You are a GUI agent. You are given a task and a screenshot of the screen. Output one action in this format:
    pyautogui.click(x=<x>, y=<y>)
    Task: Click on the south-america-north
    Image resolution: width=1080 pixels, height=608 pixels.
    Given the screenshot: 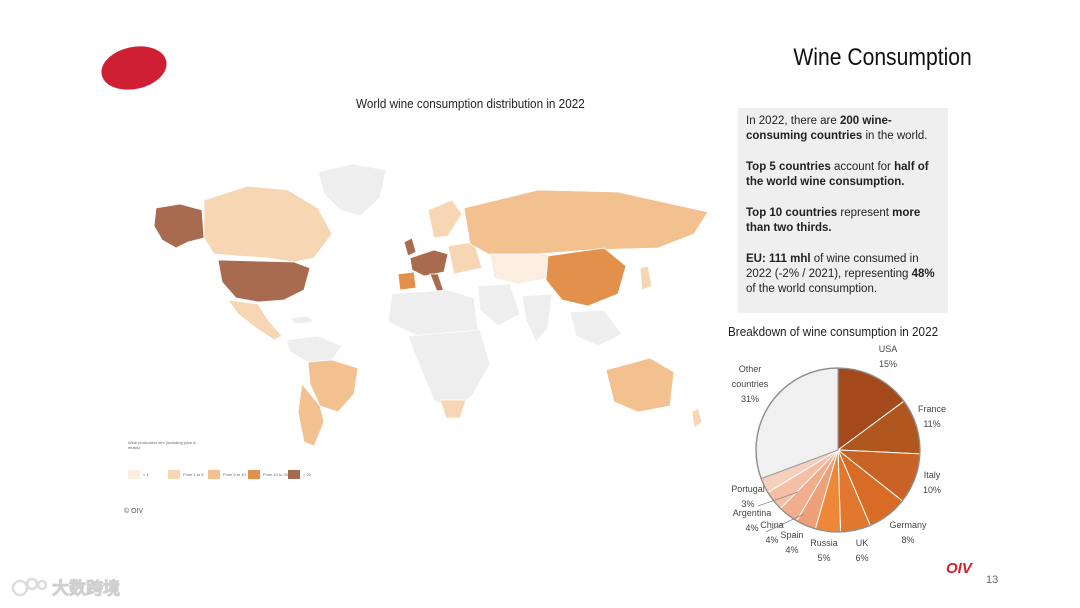 What is the action you would take?
    pyautogui.click(x=314, y=349)
    